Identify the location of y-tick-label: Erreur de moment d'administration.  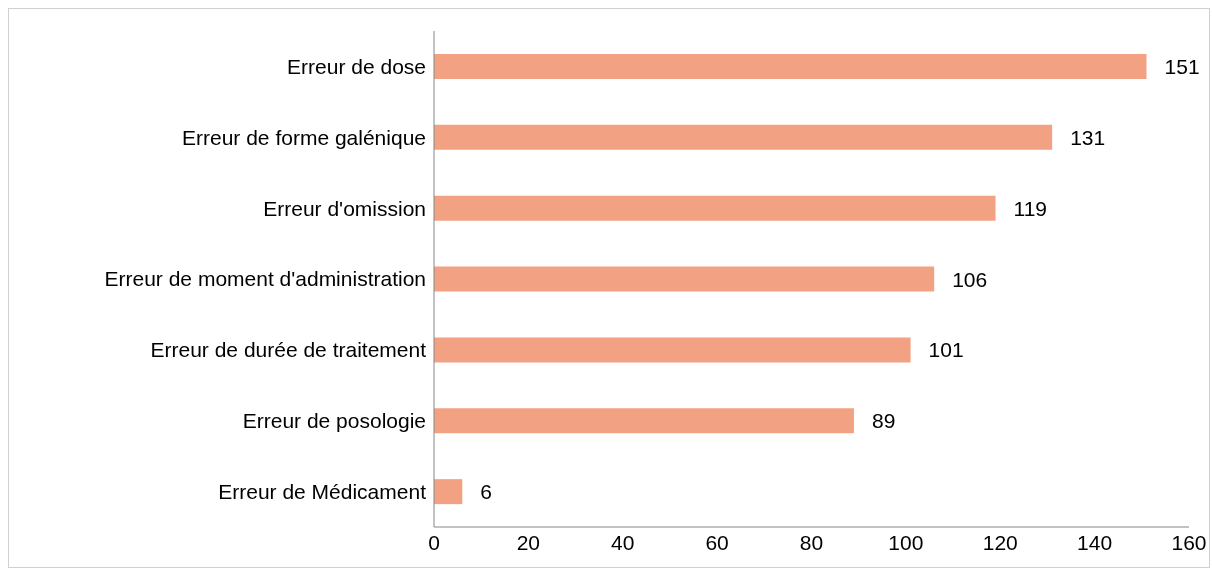
(265, 279).